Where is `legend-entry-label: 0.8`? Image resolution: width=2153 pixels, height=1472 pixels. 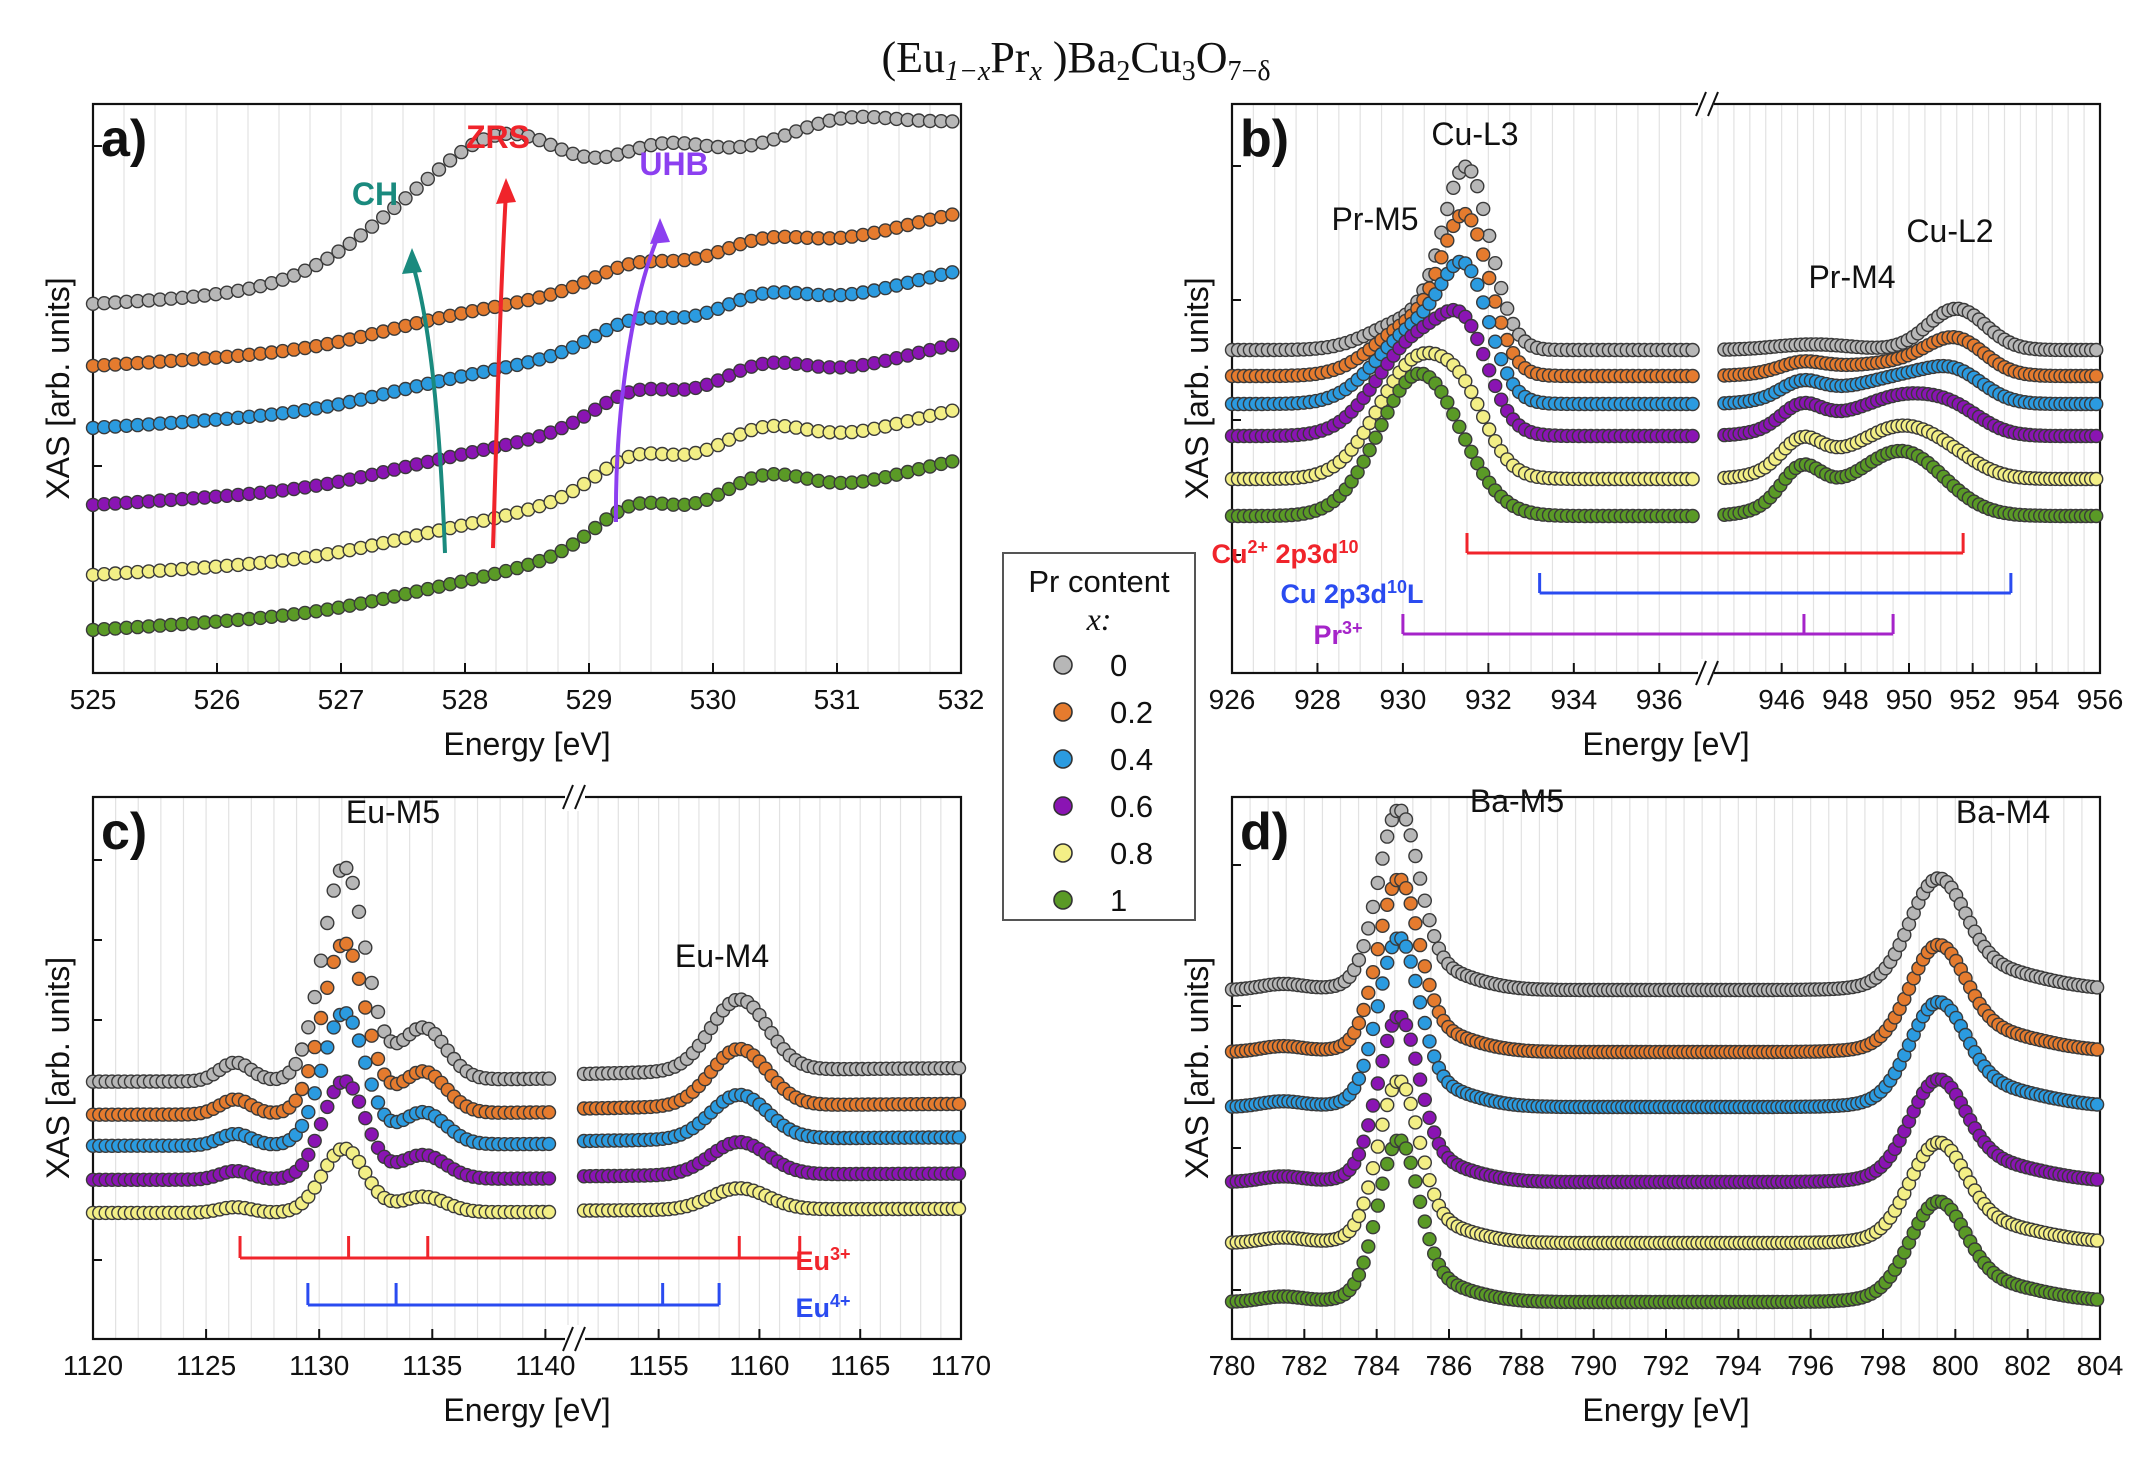 legend-entry-label: 0.8 is located at coordinates (1131, 853).